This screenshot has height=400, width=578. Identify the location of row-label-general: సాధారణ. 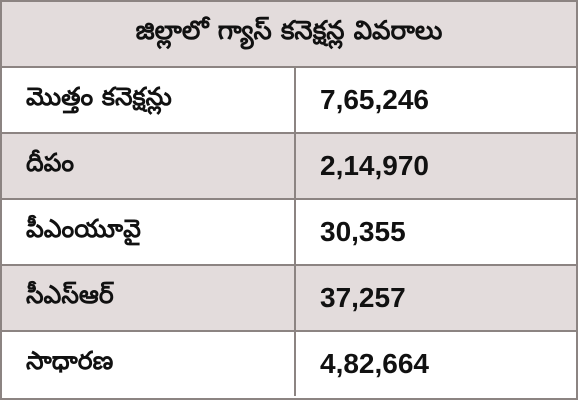
(149, 364).